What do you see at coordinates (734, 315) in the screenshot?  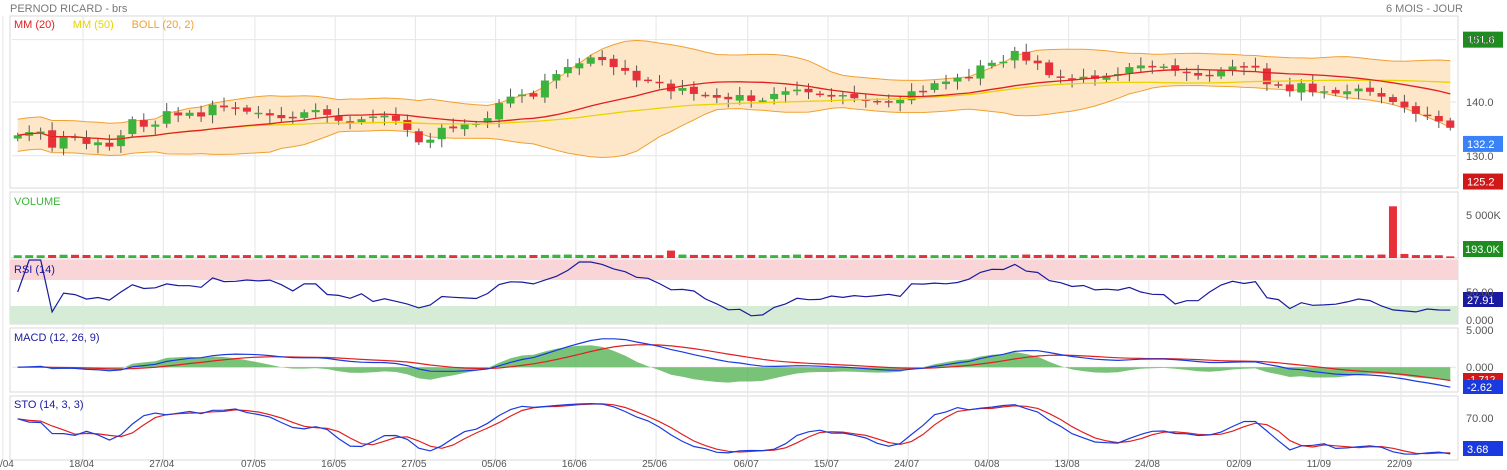 I see `rsi-oversold-zone` at bounding box center [734, 315].